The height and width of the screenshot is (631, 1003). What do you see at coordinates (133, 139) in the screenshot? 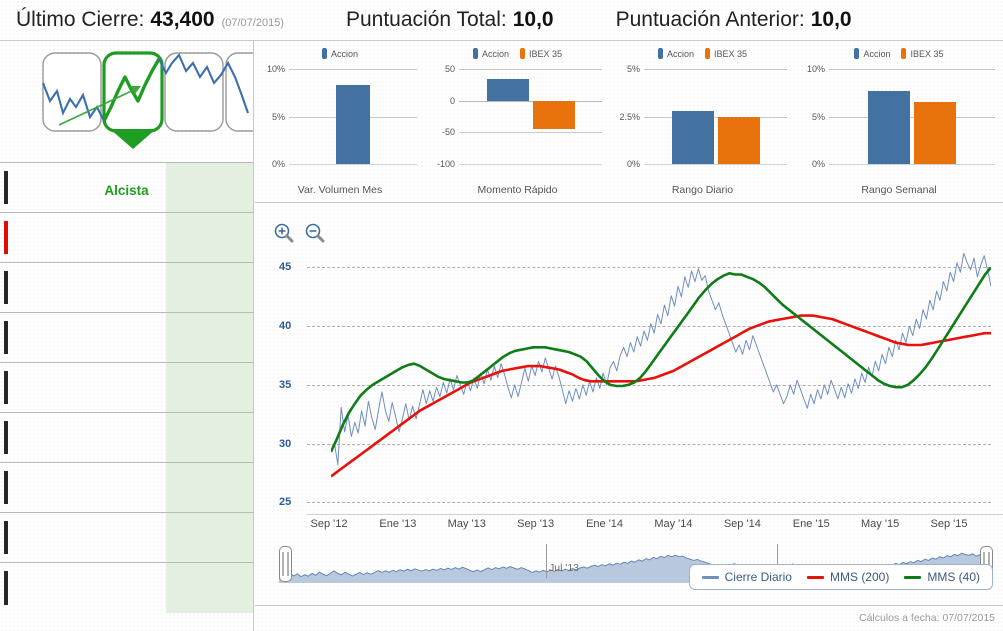
I see `trend-pointer-triangle` at bounding box center [133, 139].